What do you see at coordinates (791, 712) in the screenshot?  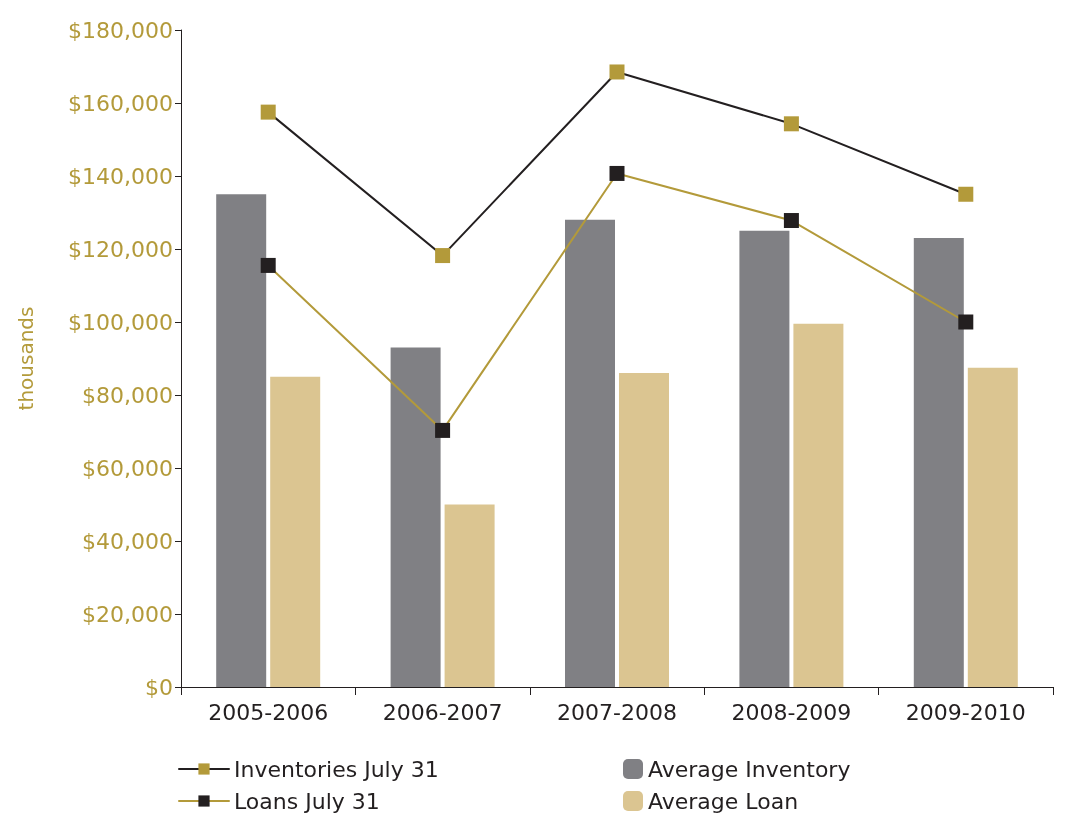 I see `x-tick-label: 2008-2009` at bounding box center [791, 712].